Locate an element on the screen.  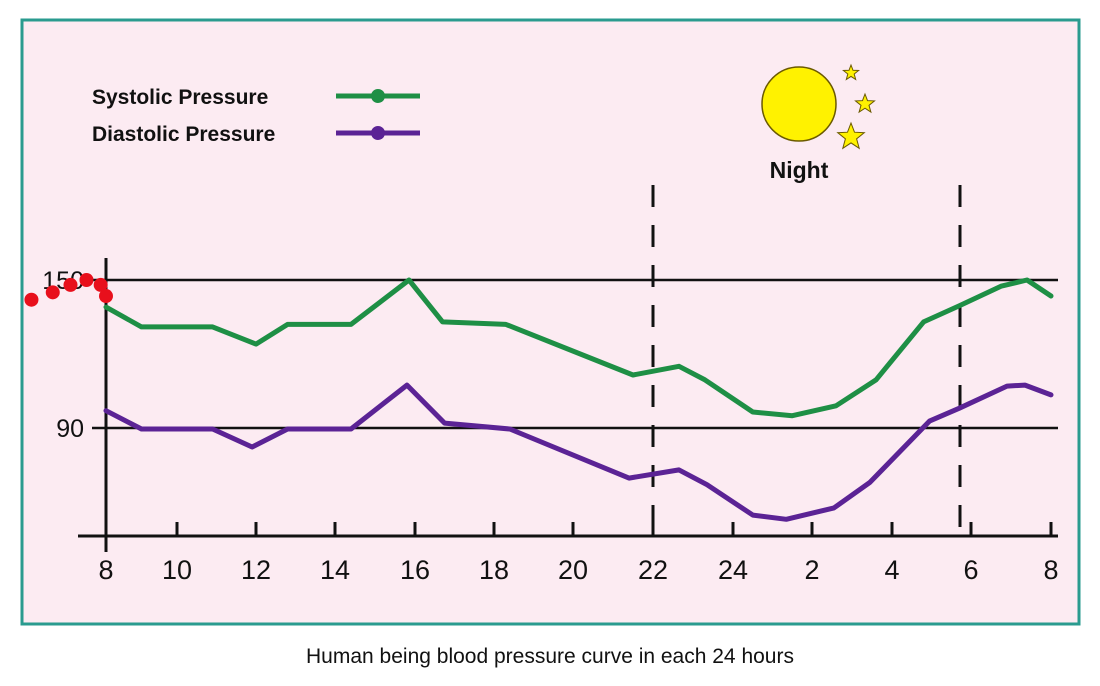
night-illustration: Night is located at coordinates (818, 123).